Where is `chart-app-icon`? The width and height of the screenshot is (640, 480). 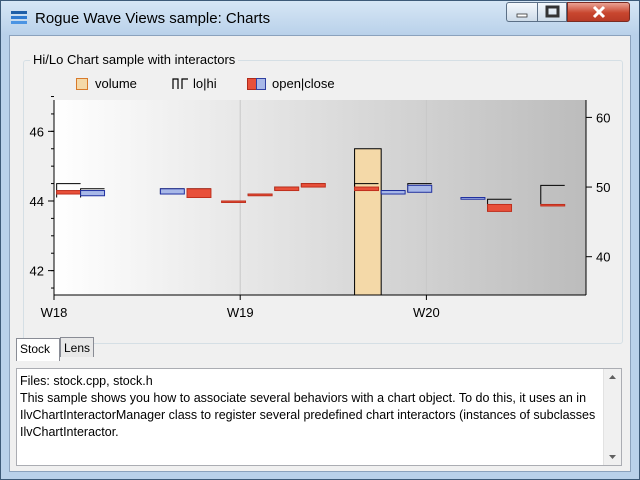 chart-app-icon is located at coordinates (19, 17).